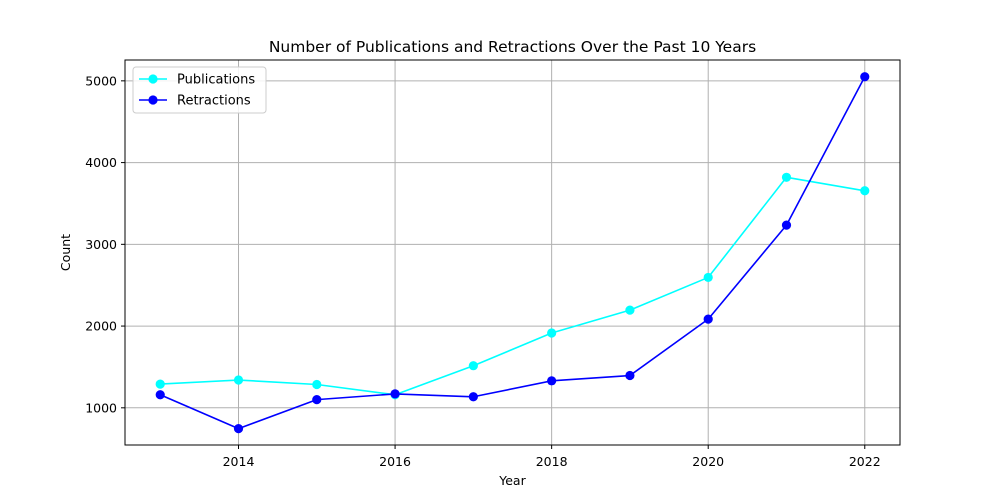 Image resolution: width=1000 pixels, height=500 pixels. What do you see at coordinates (199, 90) in the screenshot?
I see `legend: Publications Retractions` at bounding box center [199, 90].